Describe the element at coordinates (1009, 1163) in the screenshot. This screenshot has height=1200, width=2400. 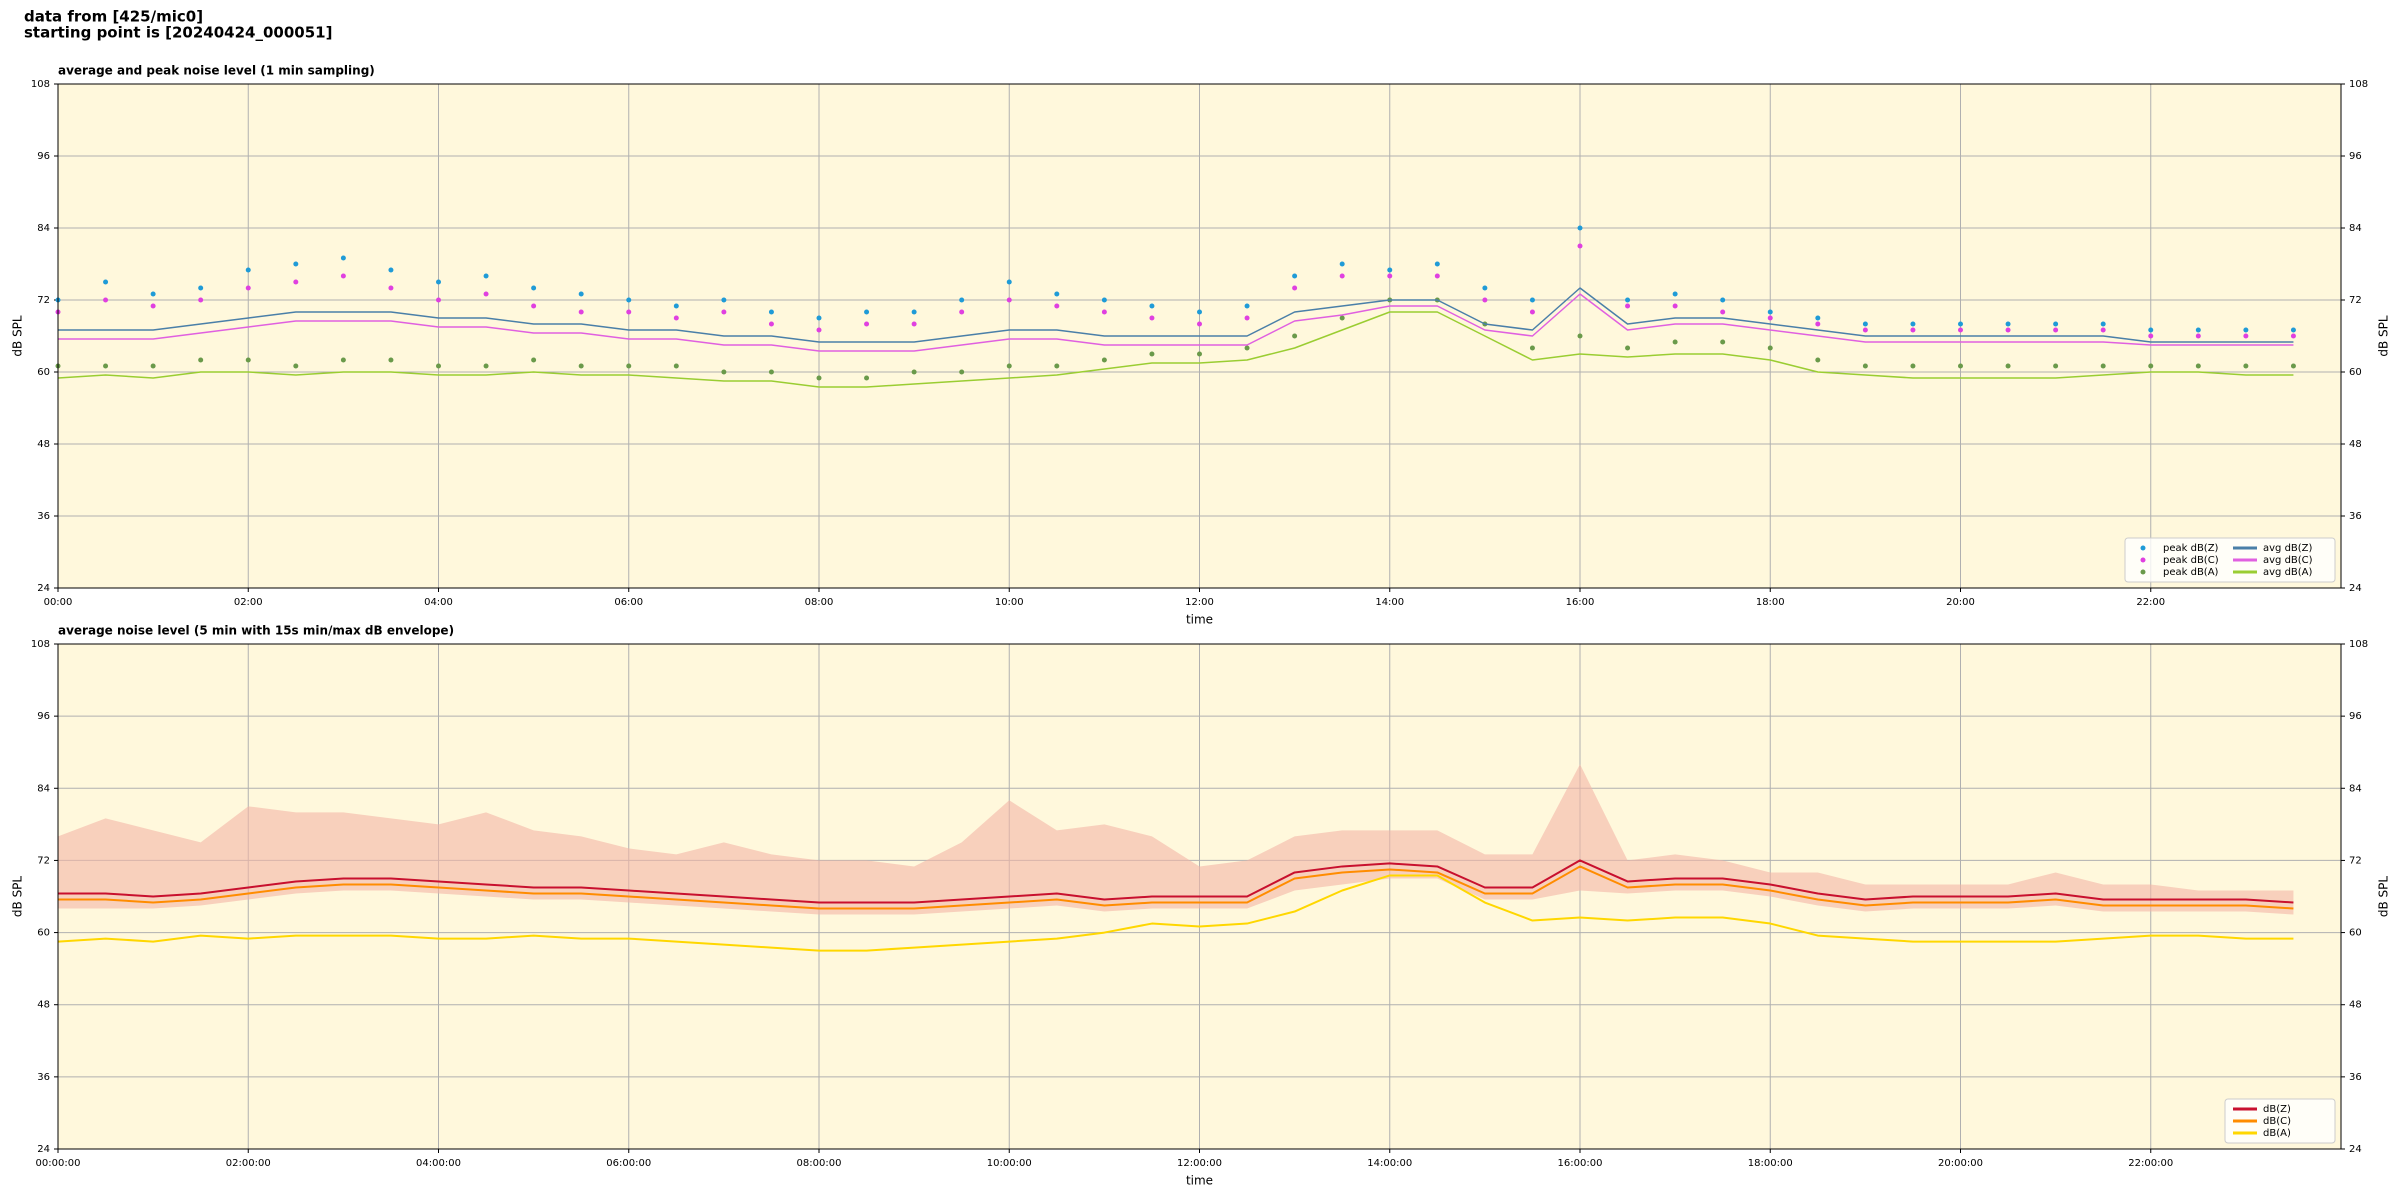
I see `x-tick-label: 10:00:00` at that location.